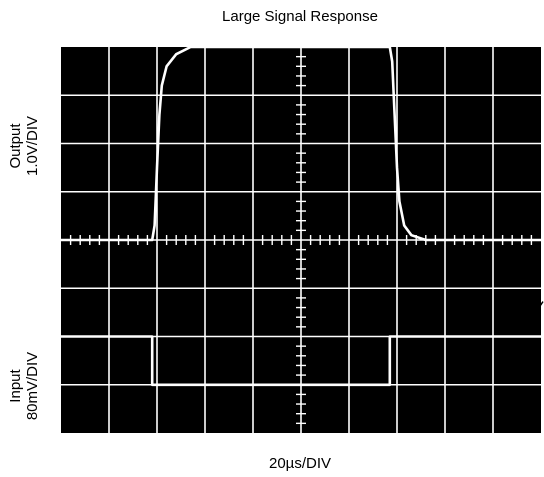 The width and height of the screenshot is (544, 477). What do you see at coordinates (303, 307) in the screenshot?
I see `axis-break-marks` at bounding box center [303, 307].